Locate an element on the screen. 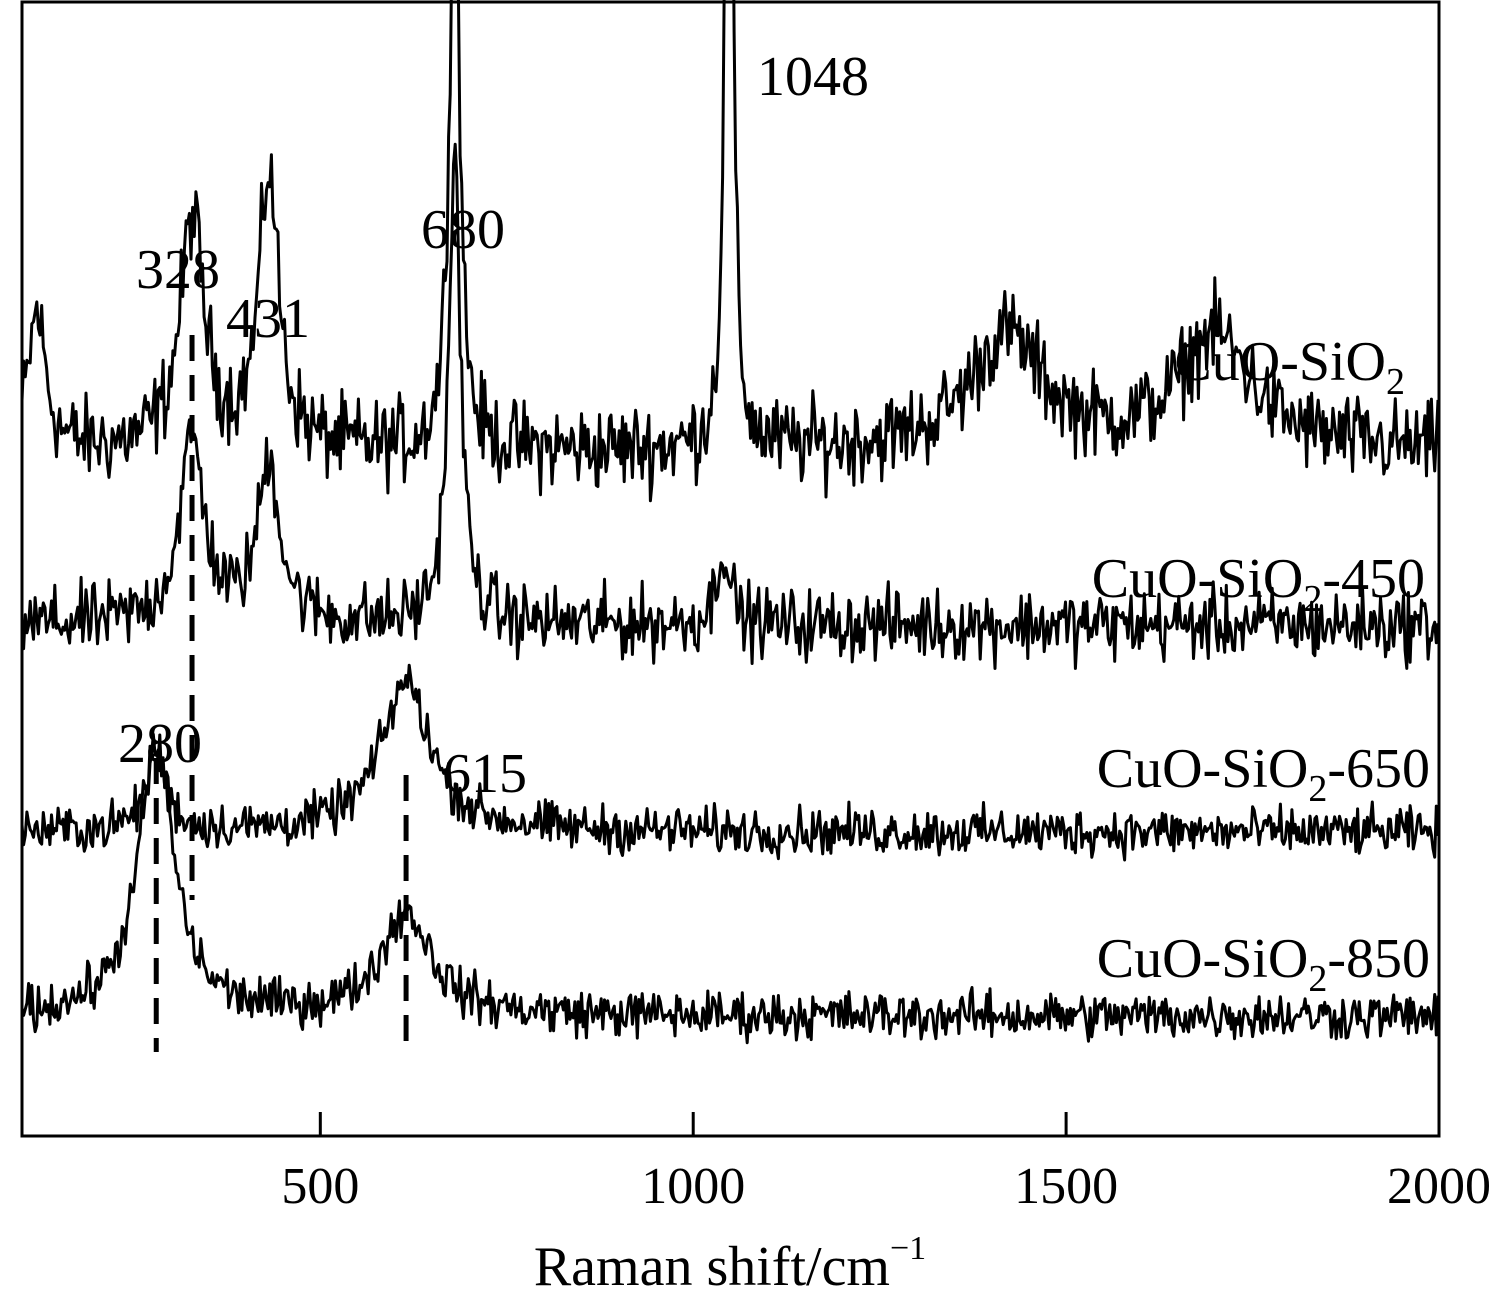 Image resolution: width=1511 pixels, height=1296 pixels. dashed-reference-lines is located at coordinates (281, 693).